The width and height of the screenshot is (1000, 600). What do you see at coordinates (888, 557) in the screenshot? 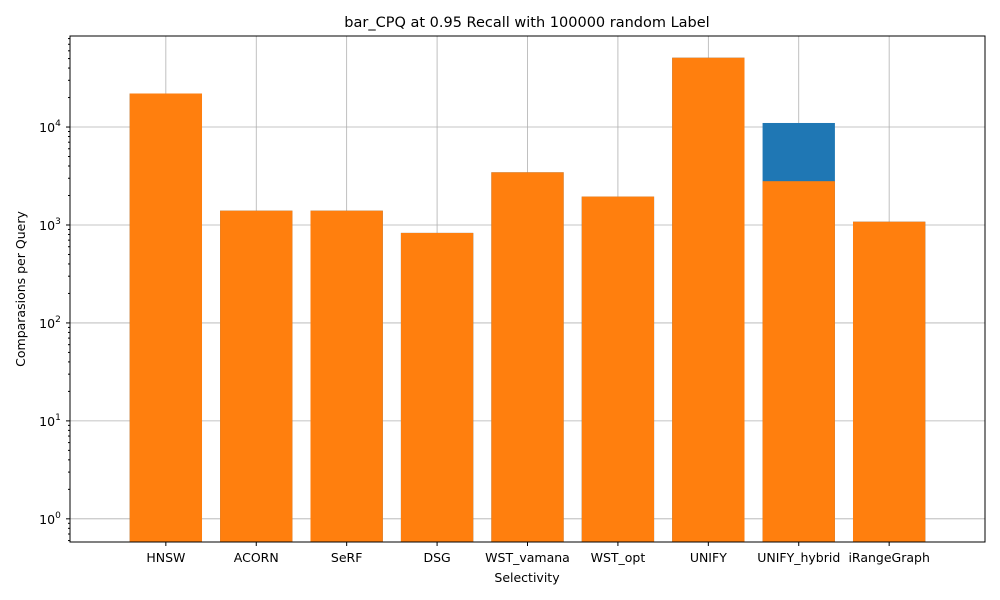
I see `x-tick-label: iRangeGraph` at bounding box center [888, 557].